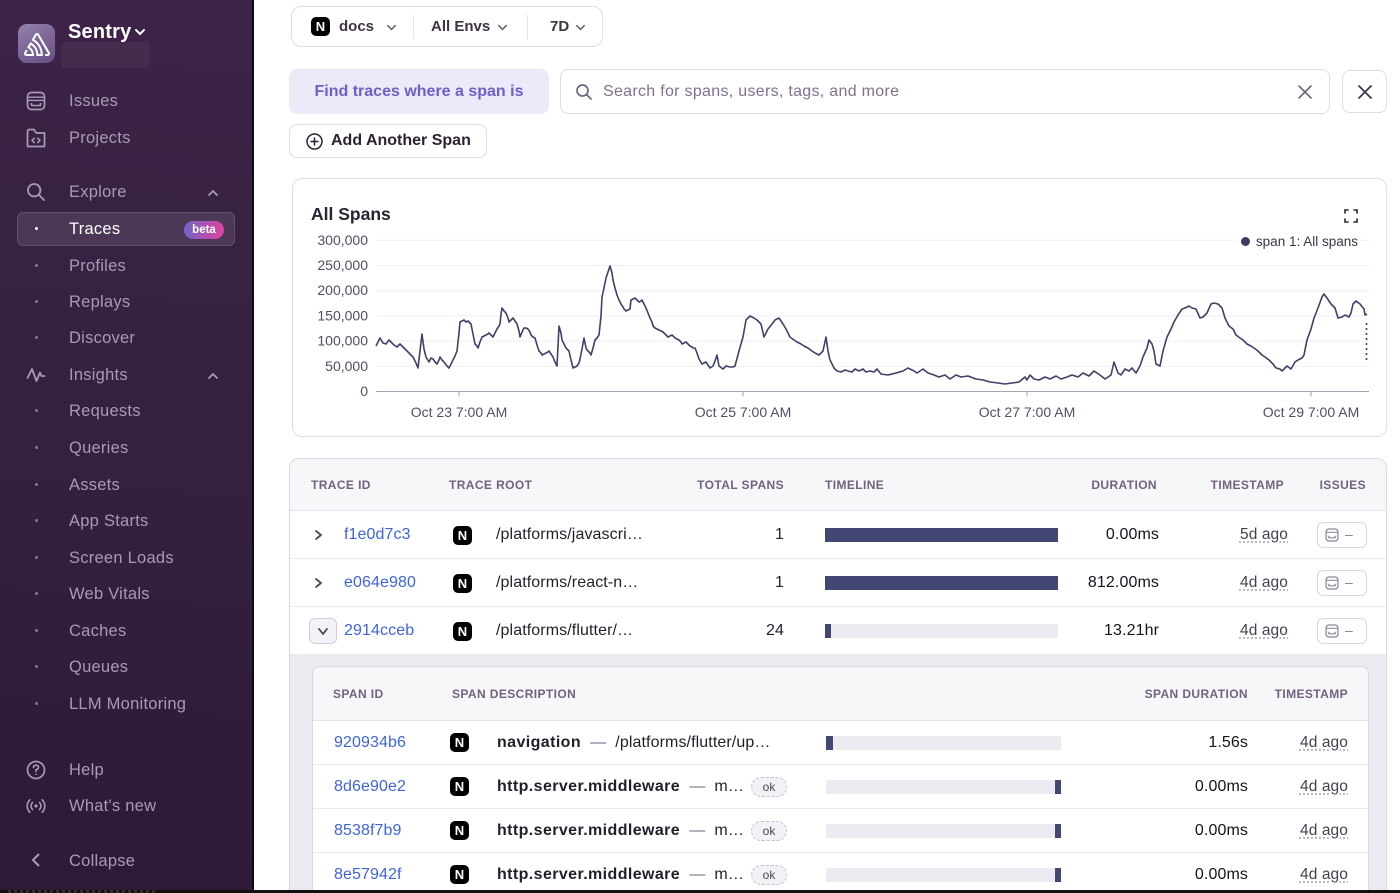  I want to click on svg-text: Oct 29 7:00 AM, so click(1311, 412).